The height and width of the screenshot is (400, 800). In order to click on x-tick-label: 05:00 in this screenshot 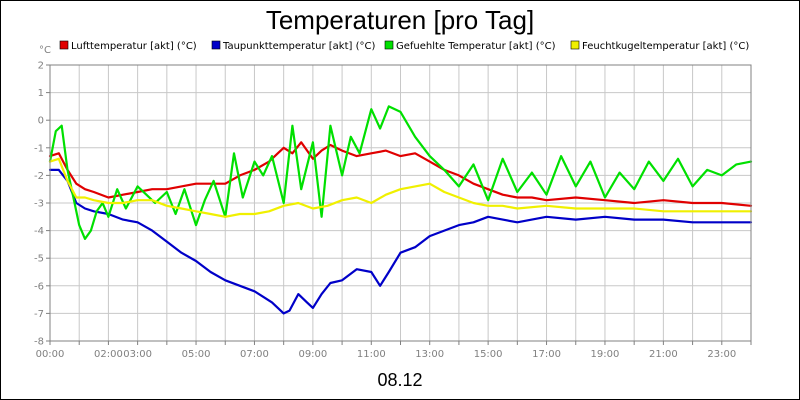, I will do `click(196, 354)`.